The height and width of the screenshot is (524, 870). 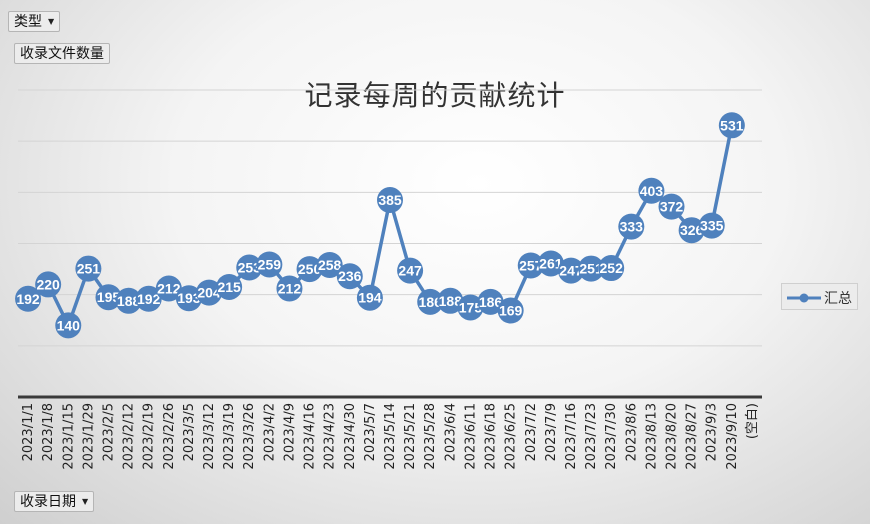 I want to click on x-tick-label: 2023/4/16, so click(x=310, y=436).